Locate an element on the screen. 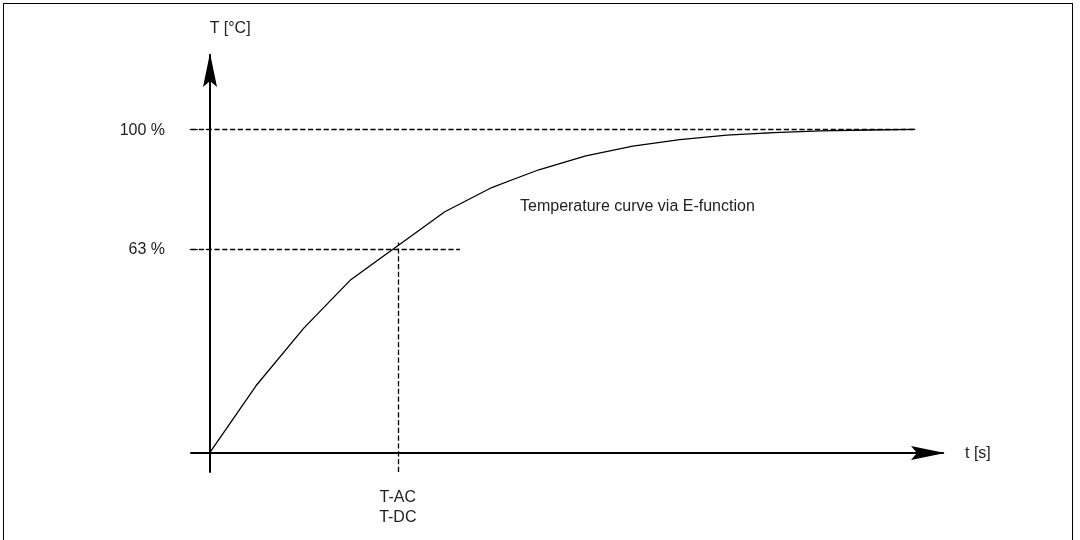 This screenshot has width=1080, height=540. y-axis-title: T [°C] is located at coordinates (230, 27).